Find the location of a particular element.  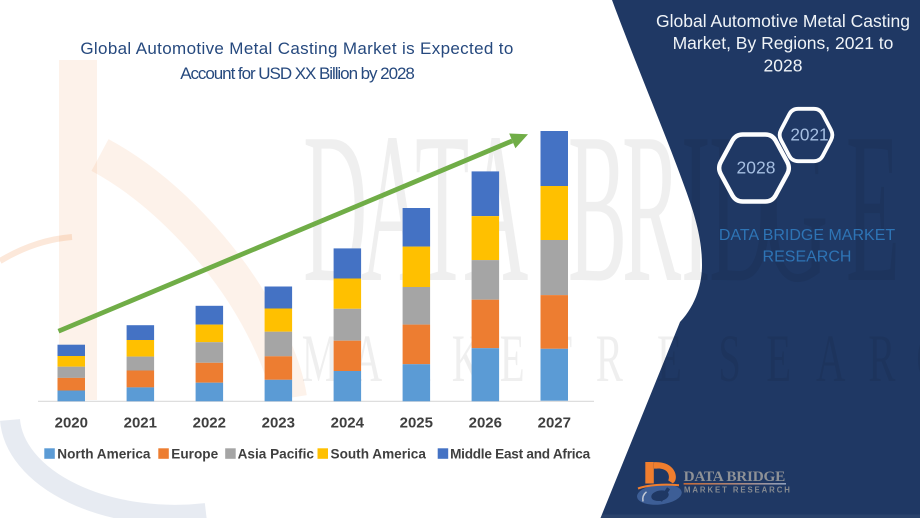

svg-text: Asia Pacific is located at coordinates (276, 453).